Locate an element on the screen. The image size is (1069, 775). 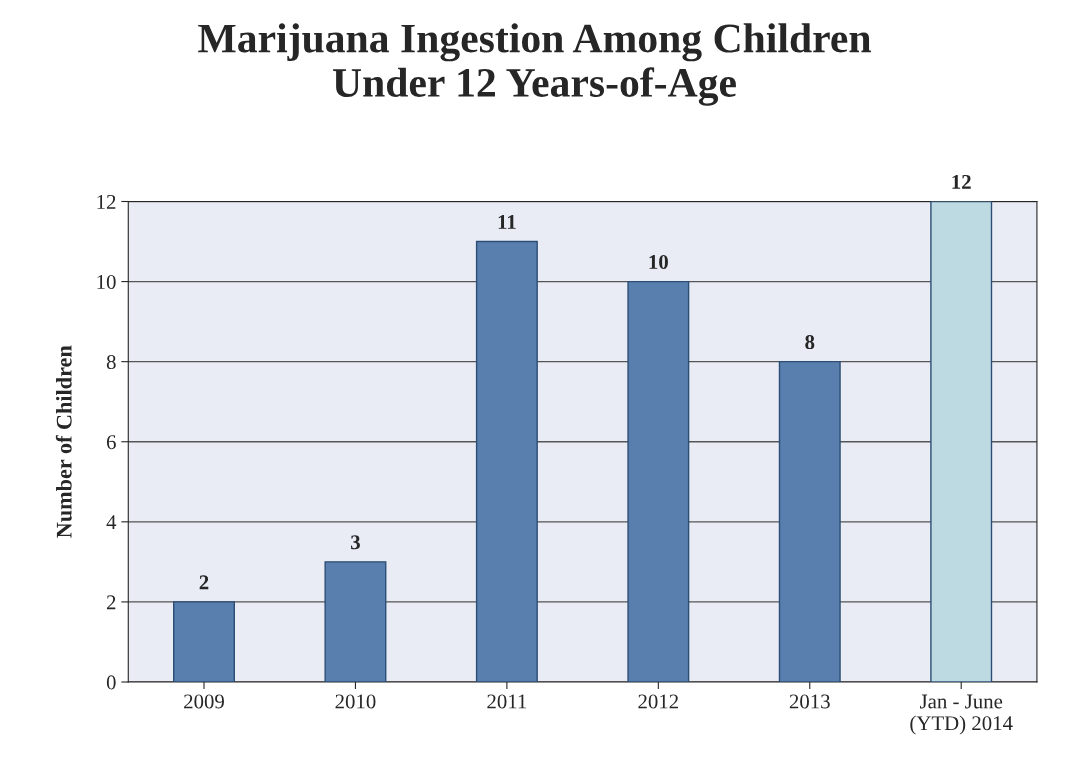
x-tick-label: 2010 is located at coordinates (355, 701).